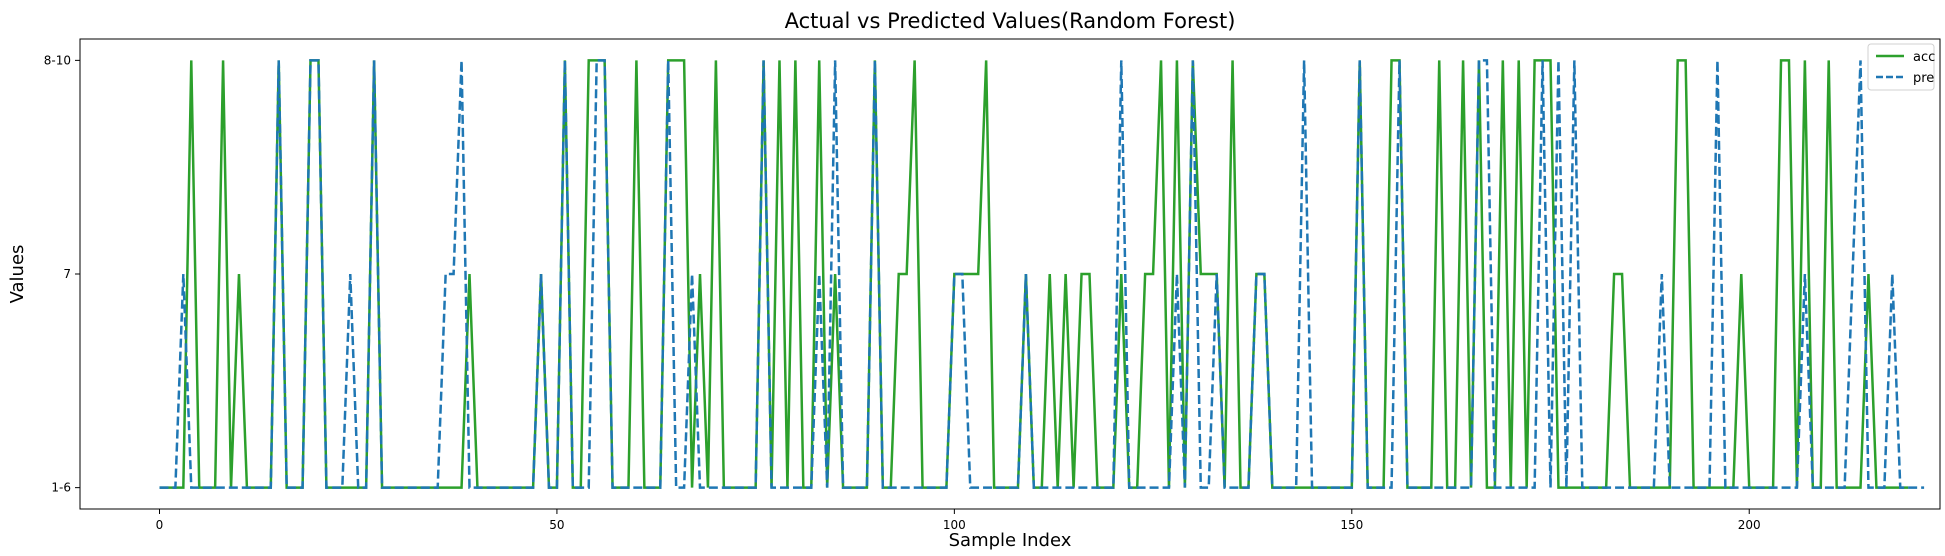 Image resolution: width=1945 pixels, height=556 pixels. I want to click on x-axis-label: Sample Index, so click(1010, 540).